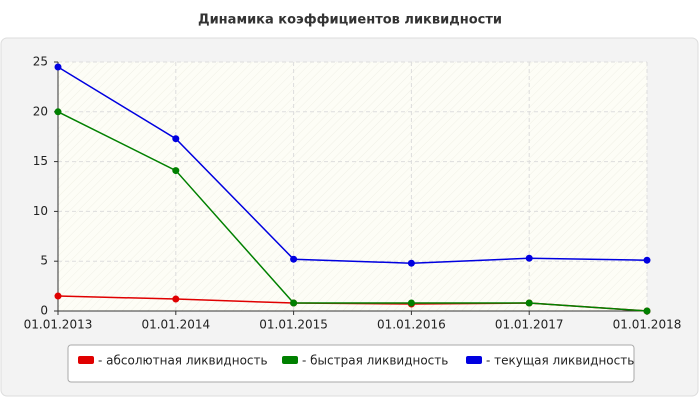  I want to click on y-tick-label: 10, so click(40, 211).